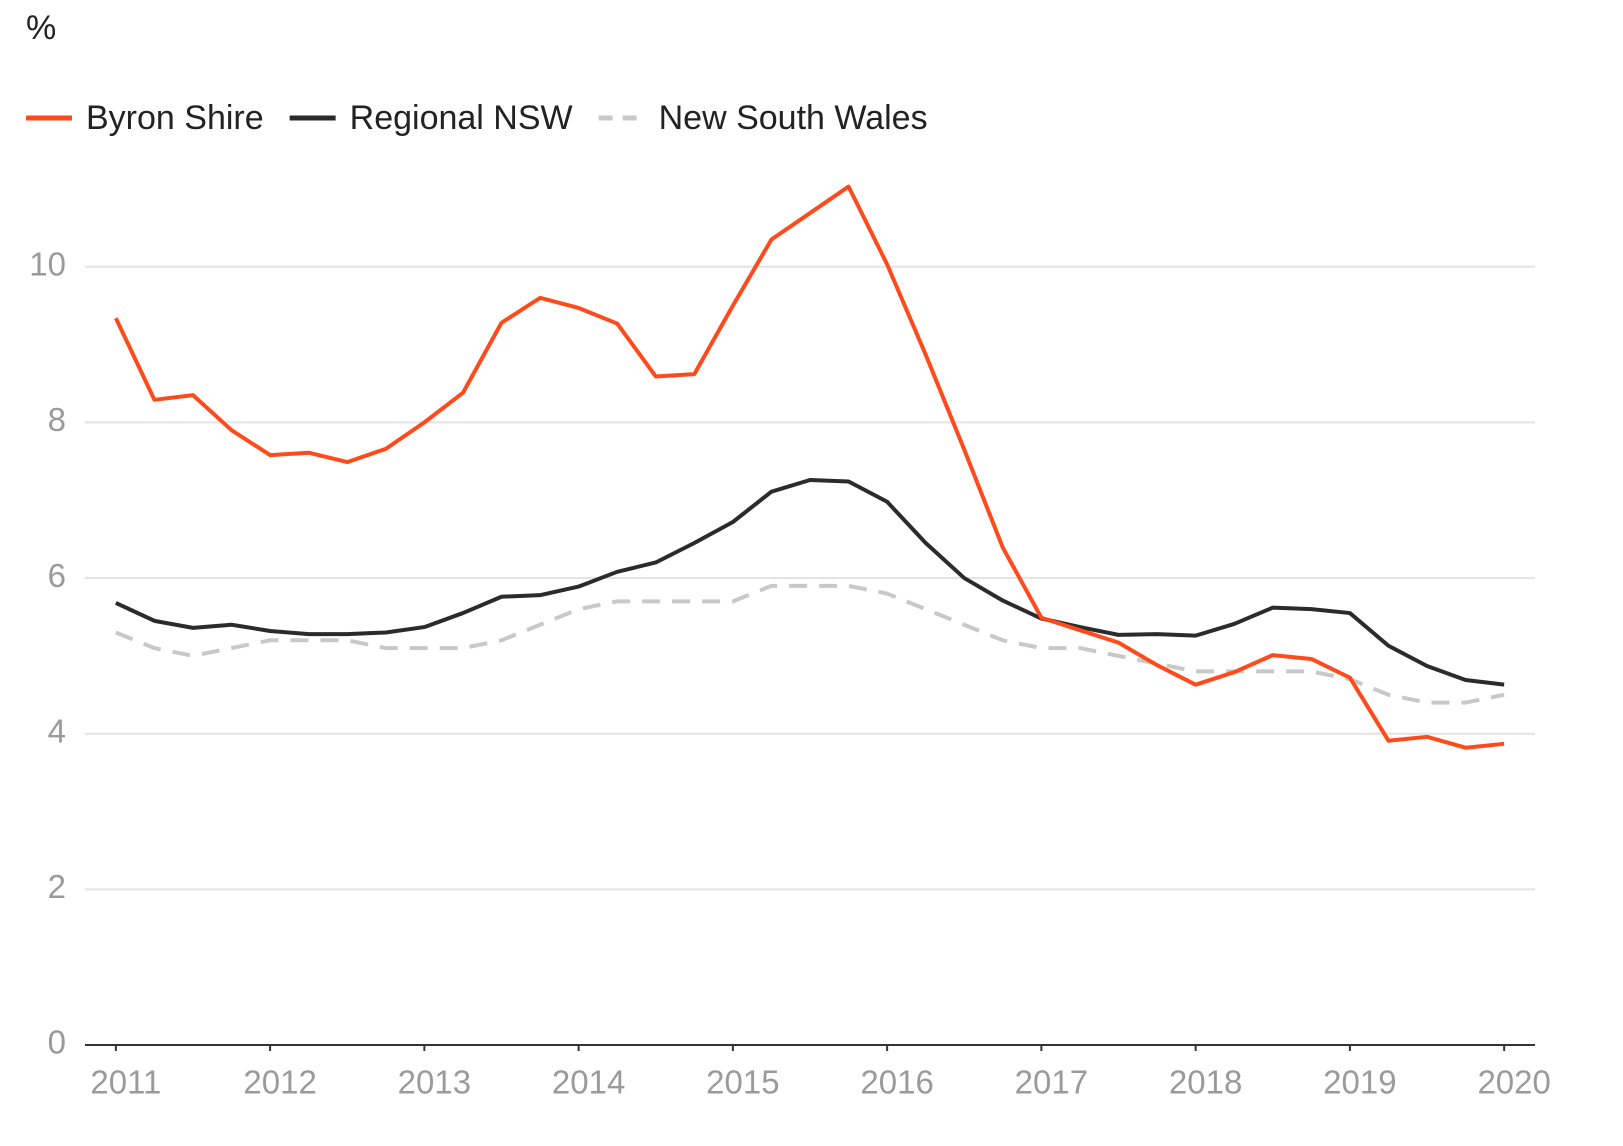  Describe the element at coordinates (1359, 1082) in the screenshot. I see `x-tick-label: 2019` at that location.